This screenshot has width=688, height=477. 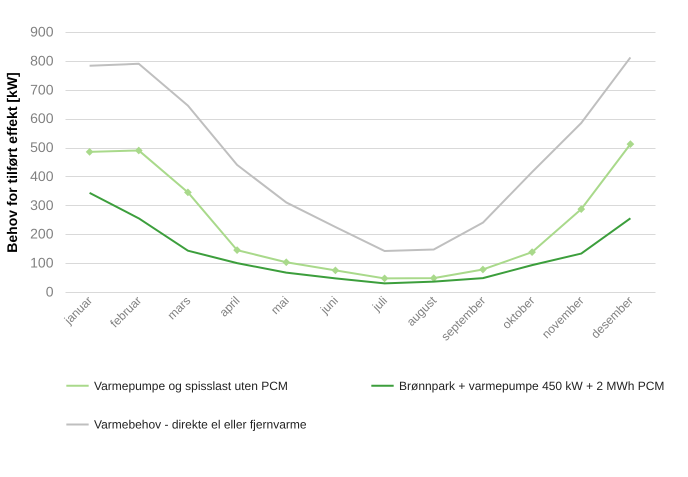 I want to click on y-tick-label: 100, so click(x=42, y=262).